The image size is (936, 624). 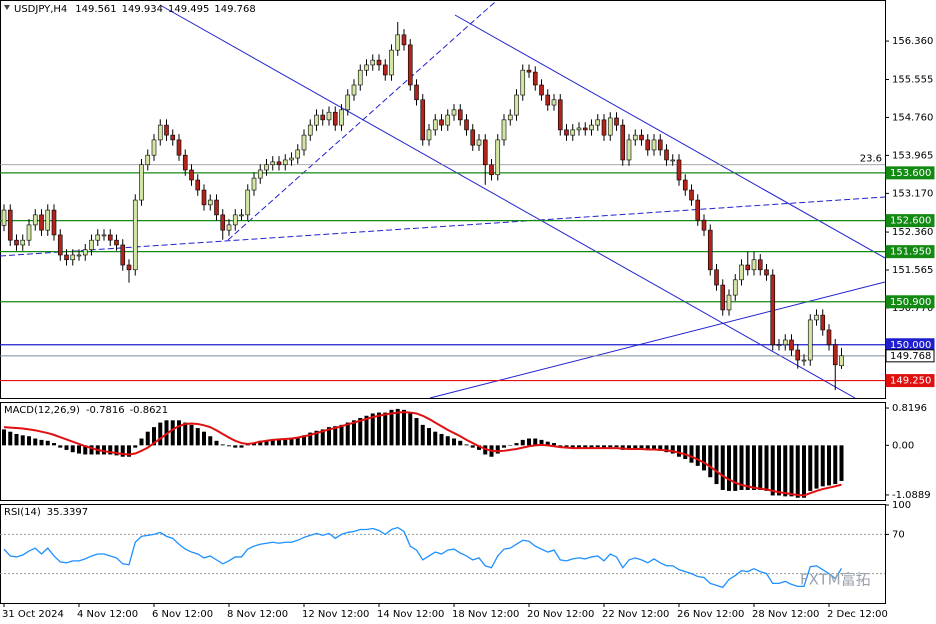 What do you see at coordinates (857, 614) in the screenshot?
I see `x-tick-label: 2 Dec 12:00` at bounding box center [857, 614].